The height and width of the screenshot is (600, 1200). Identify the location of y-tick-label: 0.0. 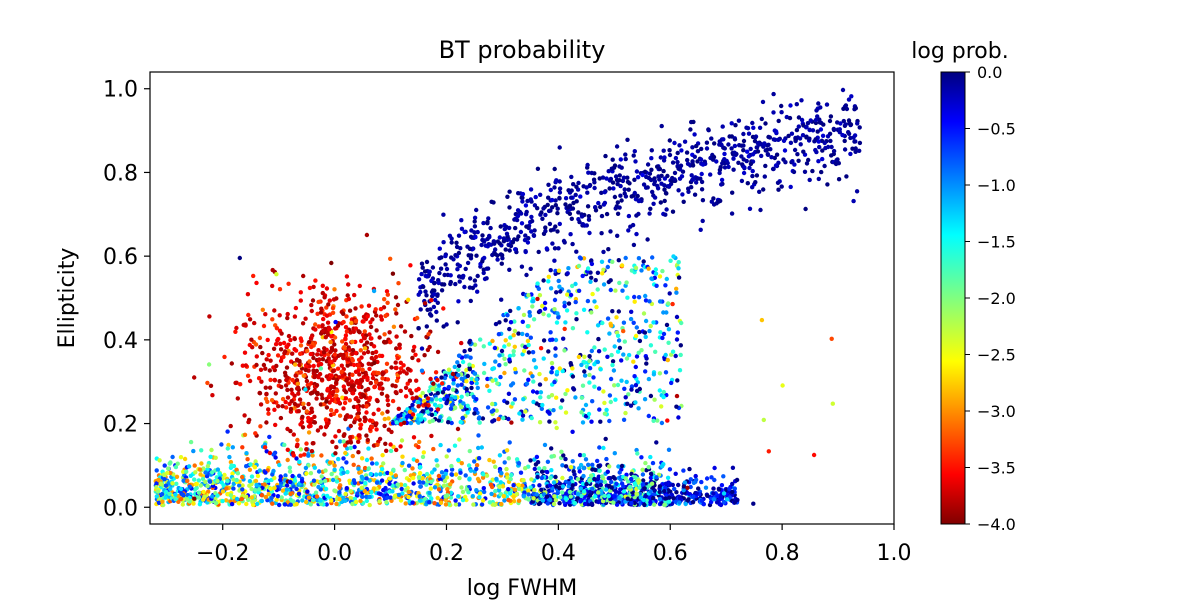
(120, 508).